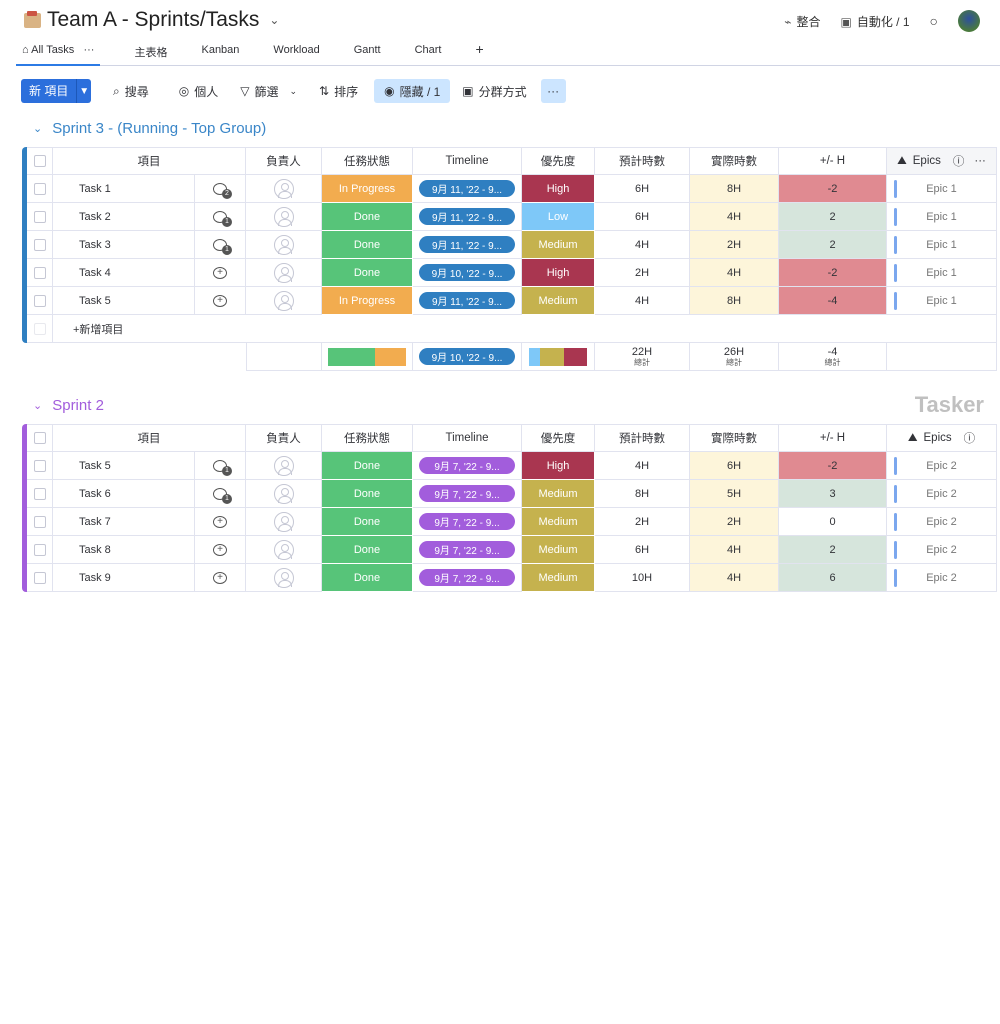 This screenshot has width=1000, height=1024. What do you see at coordinates (151, 20) in the screenshot?
I see `board-title: Team A - Sprints/Tasks ⌄` at bounding box center [151, 20].